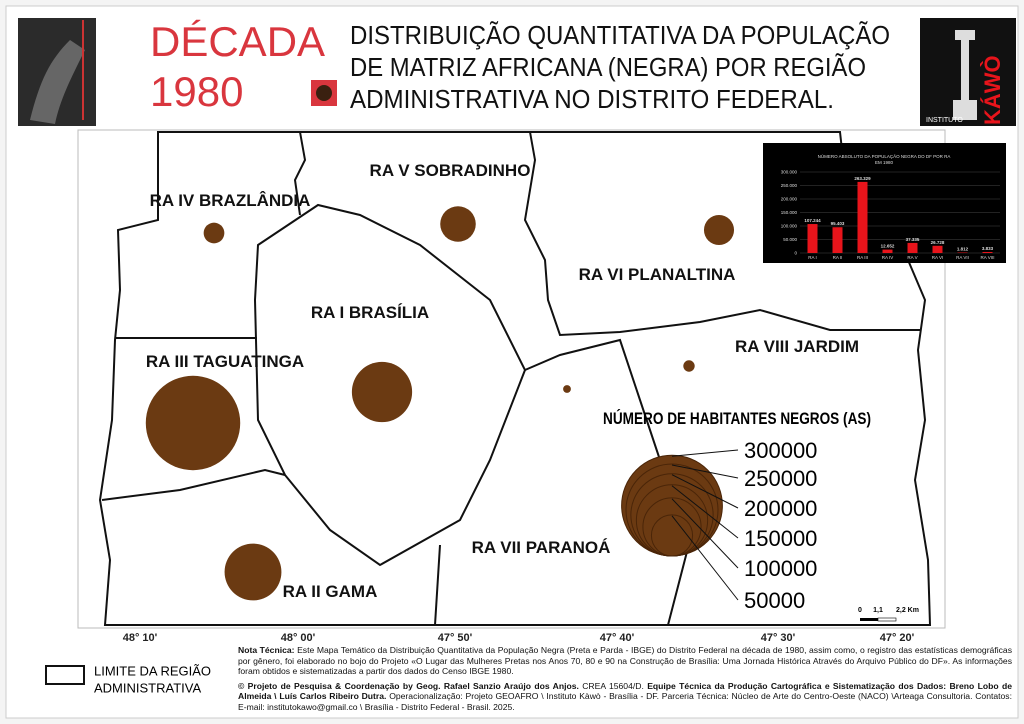 The width and height of the screenshot is (1024, 724). I want to click on inset-title: EM 1980, so click(884, 162).